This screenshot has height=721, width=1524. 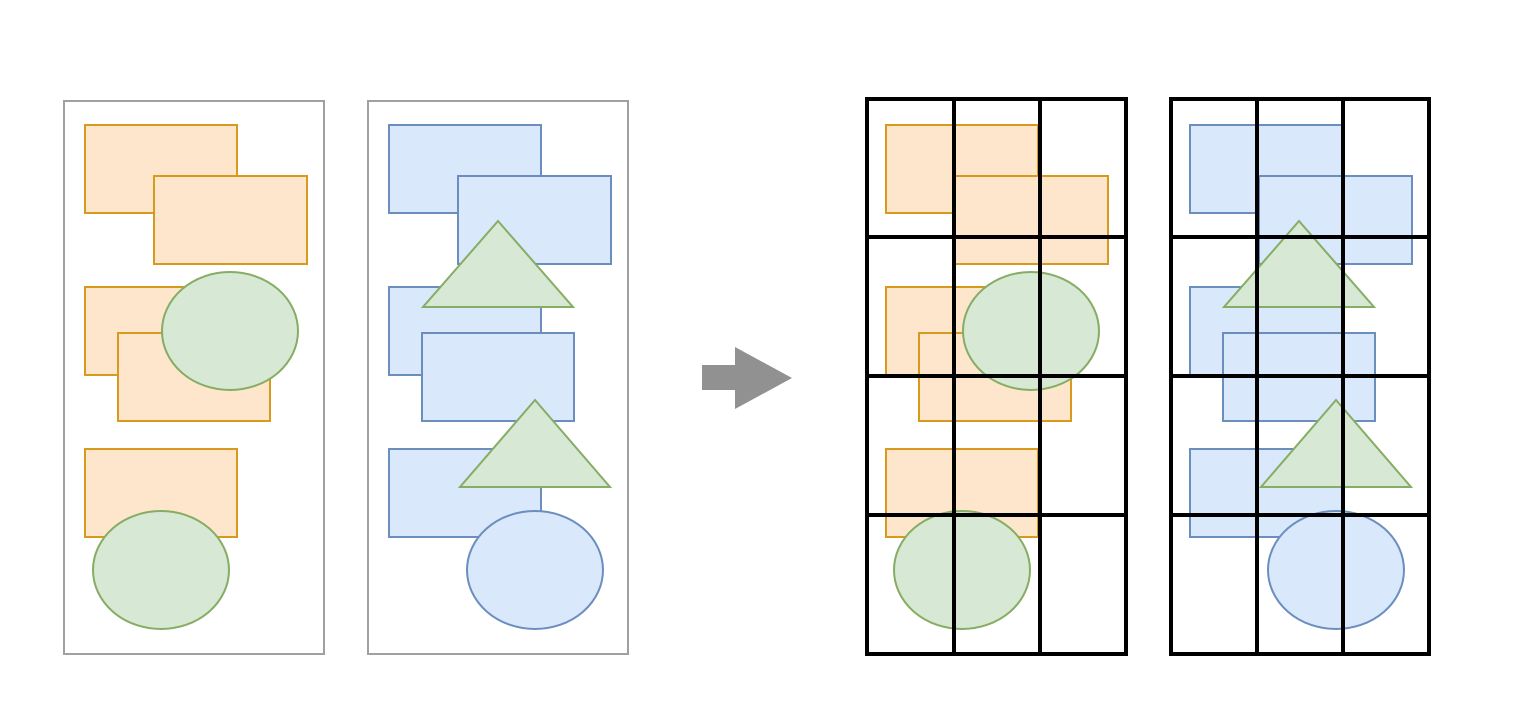 I want to click on orange-panel-shapes, so click(x=196, y=377).